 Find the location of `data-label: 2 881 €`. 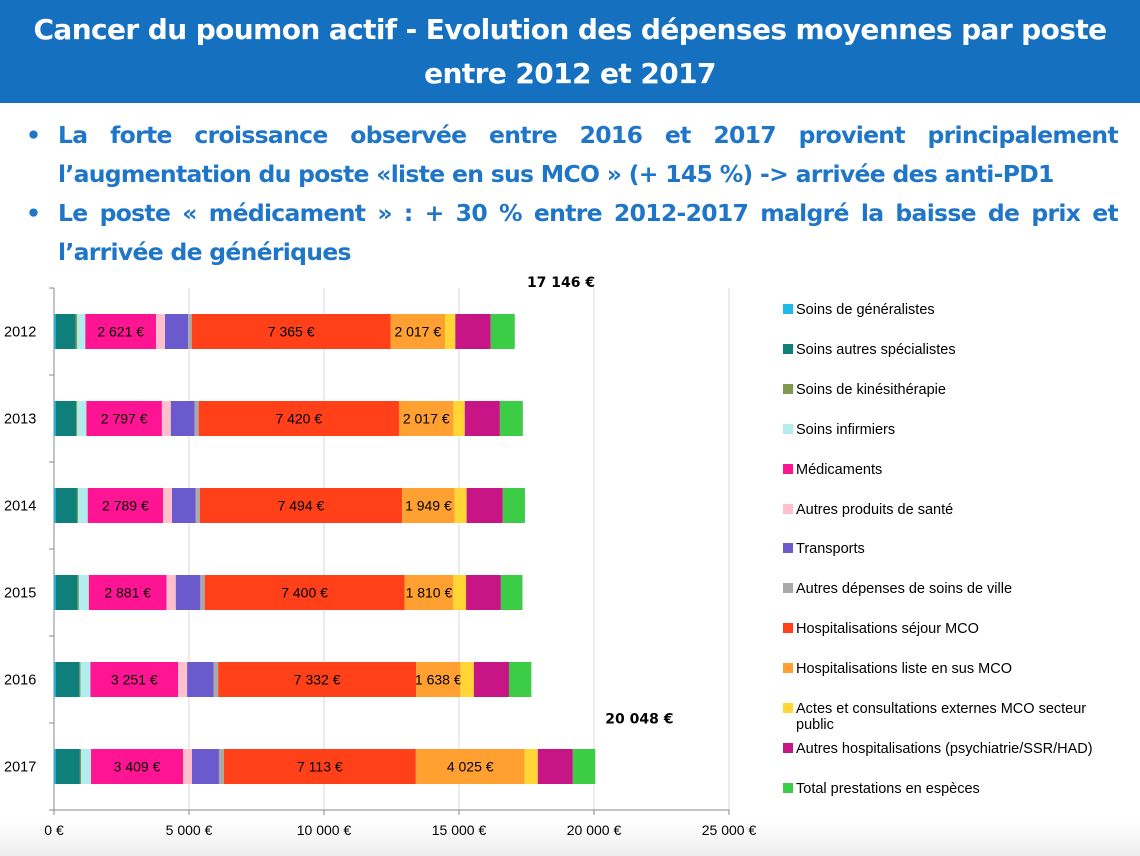

data-label: 2 881 € is located at coordinates (127, 593).